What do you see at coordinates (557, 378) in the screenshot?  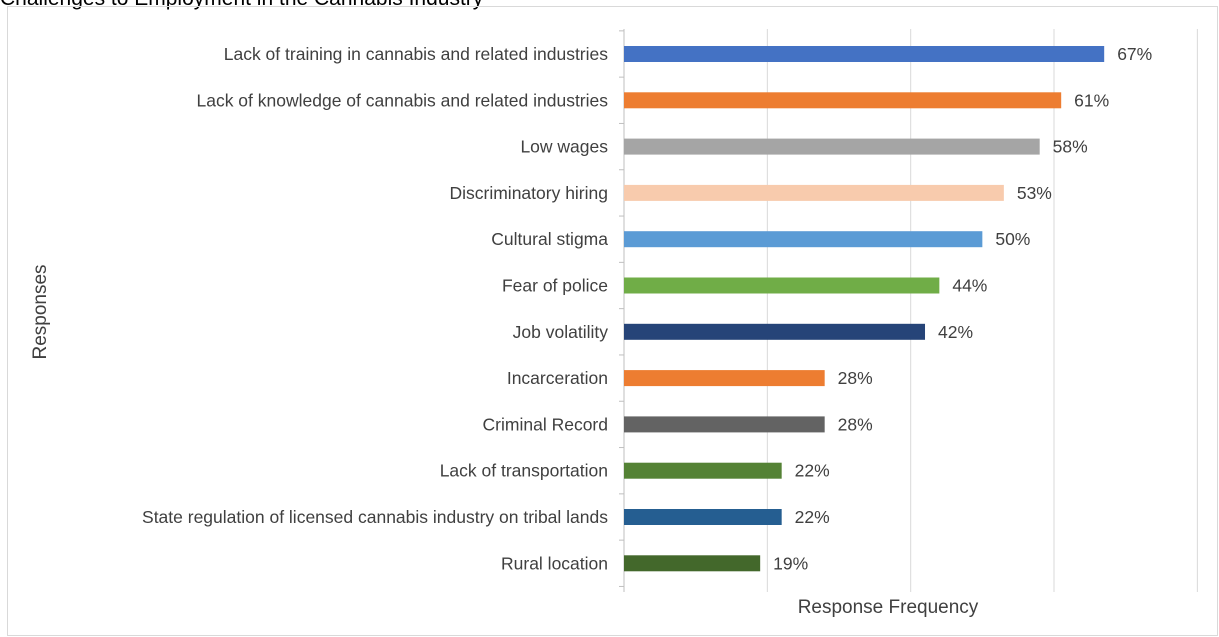 I see `category-label: Incarceration` at bounding box center [557, 378].